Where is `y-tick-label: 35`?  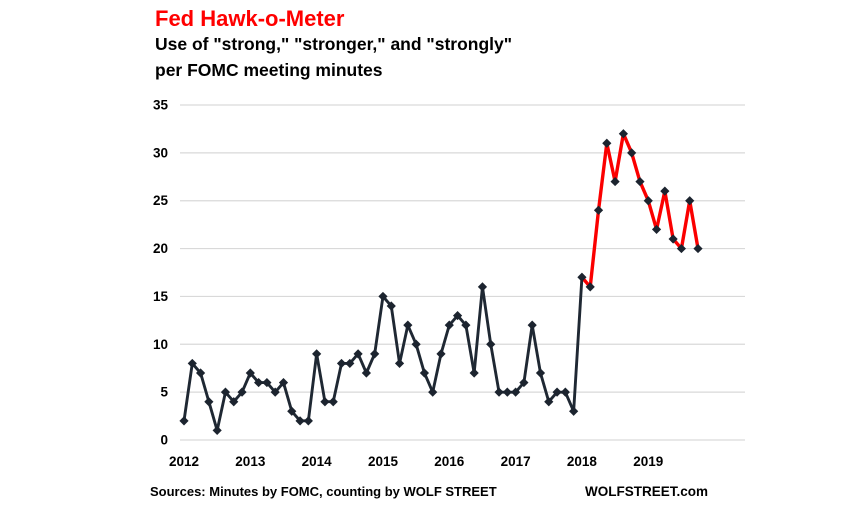 y-tick-label: 35 is located at coordinates (161, 105).